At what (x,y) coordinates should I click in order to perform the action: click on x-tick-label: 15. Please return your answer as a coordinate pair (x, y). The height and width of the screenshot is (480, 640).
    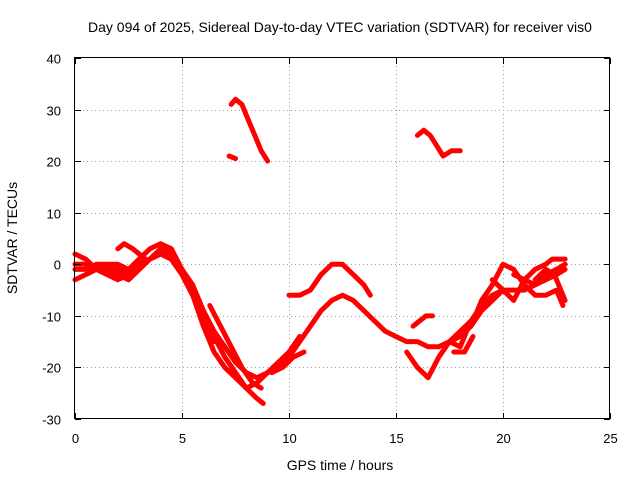
    Looking at the image, I should click on (396, 438).